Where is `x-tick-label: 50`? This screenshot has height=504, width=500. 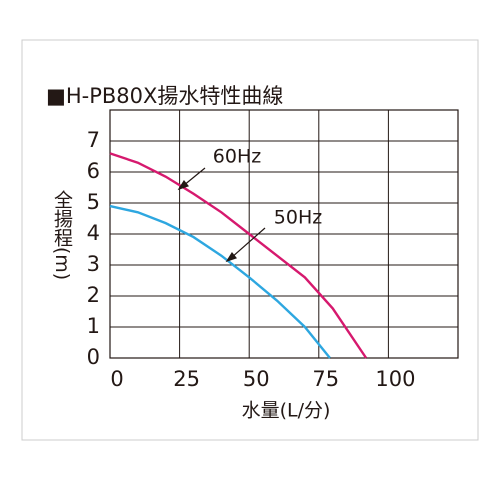
x-tick-label: 50 is located at coordinates (256, 379).